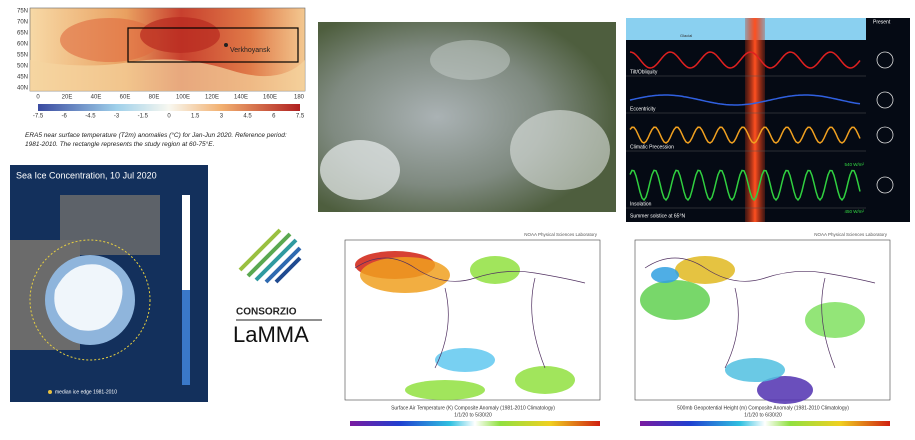 Image resolution: width=915 pixels, height=440 pixels. What do you see at coordinates (657, 216) in the screenshot?
I see `insolation-note: Summer solstice at 65°N` at bounding box center [657, 216].